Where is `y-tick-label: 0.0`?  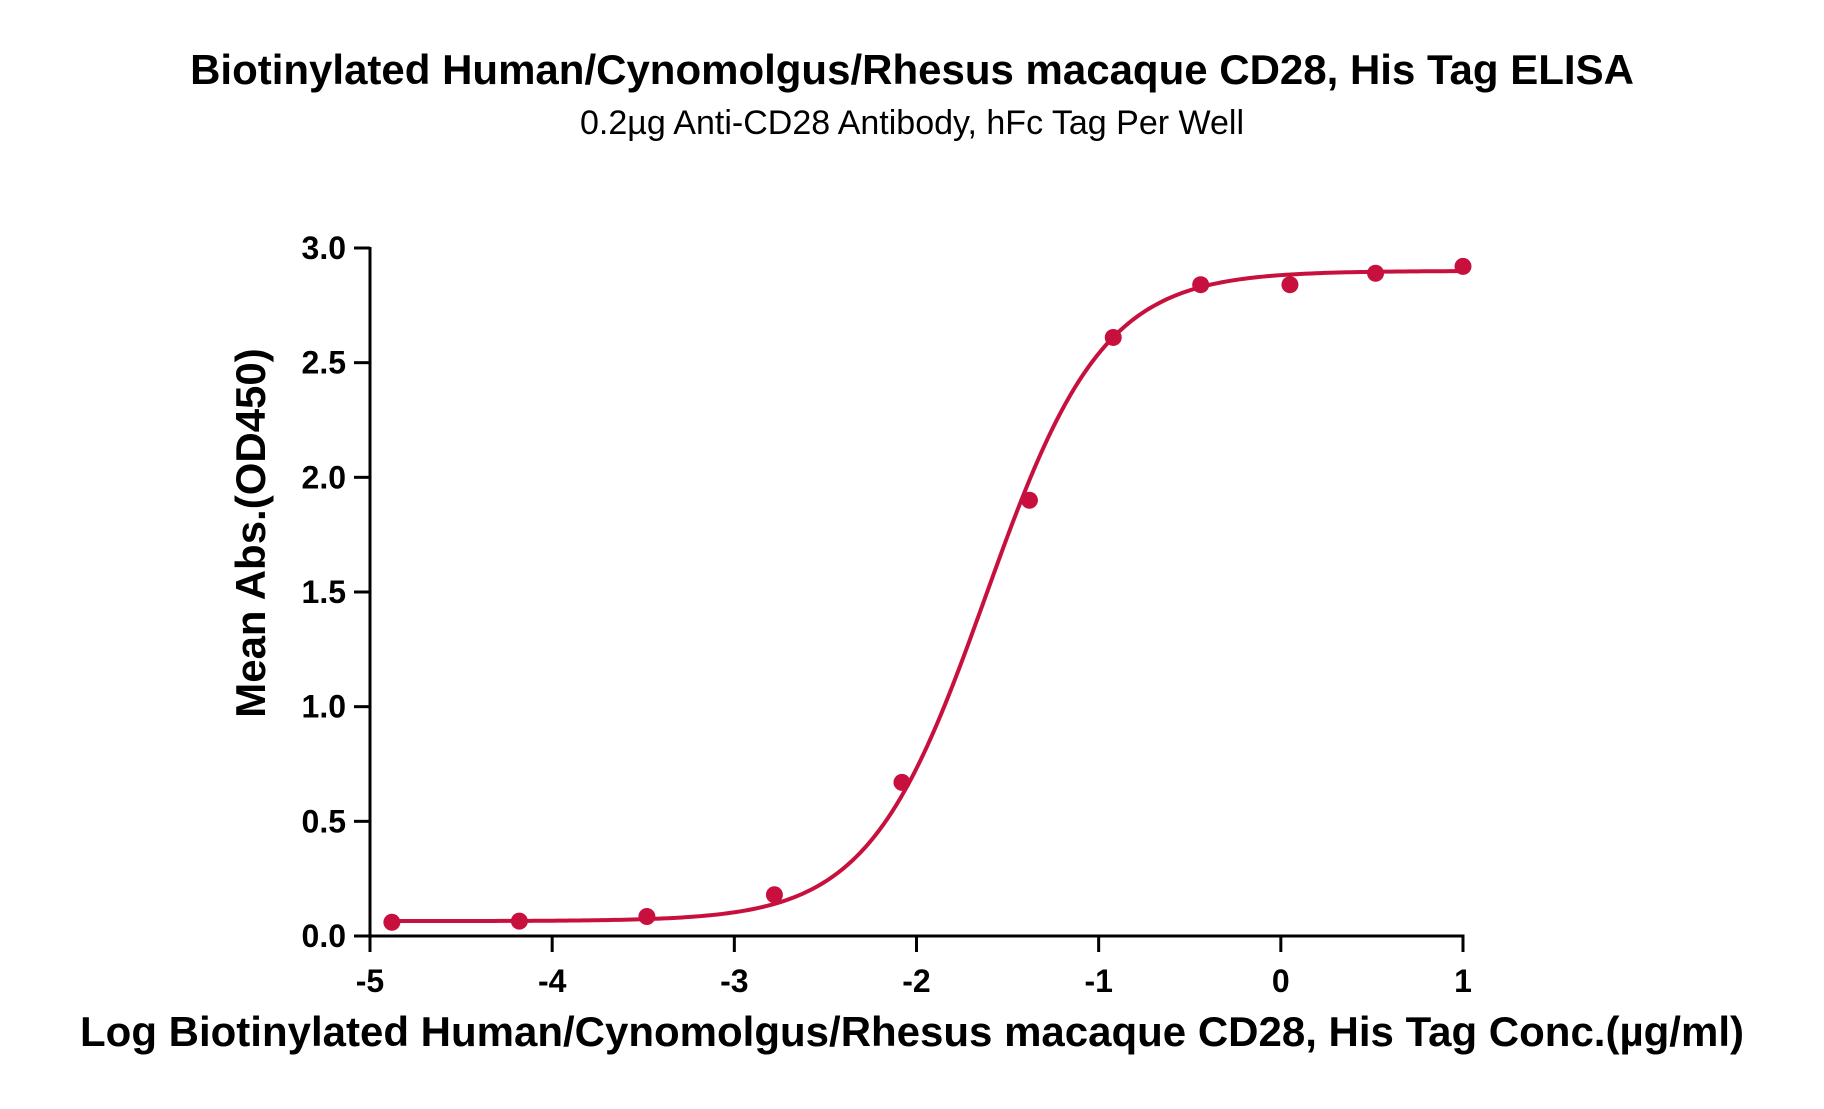
y-tick-label: 0.0 is located at coordinates (324, 936).